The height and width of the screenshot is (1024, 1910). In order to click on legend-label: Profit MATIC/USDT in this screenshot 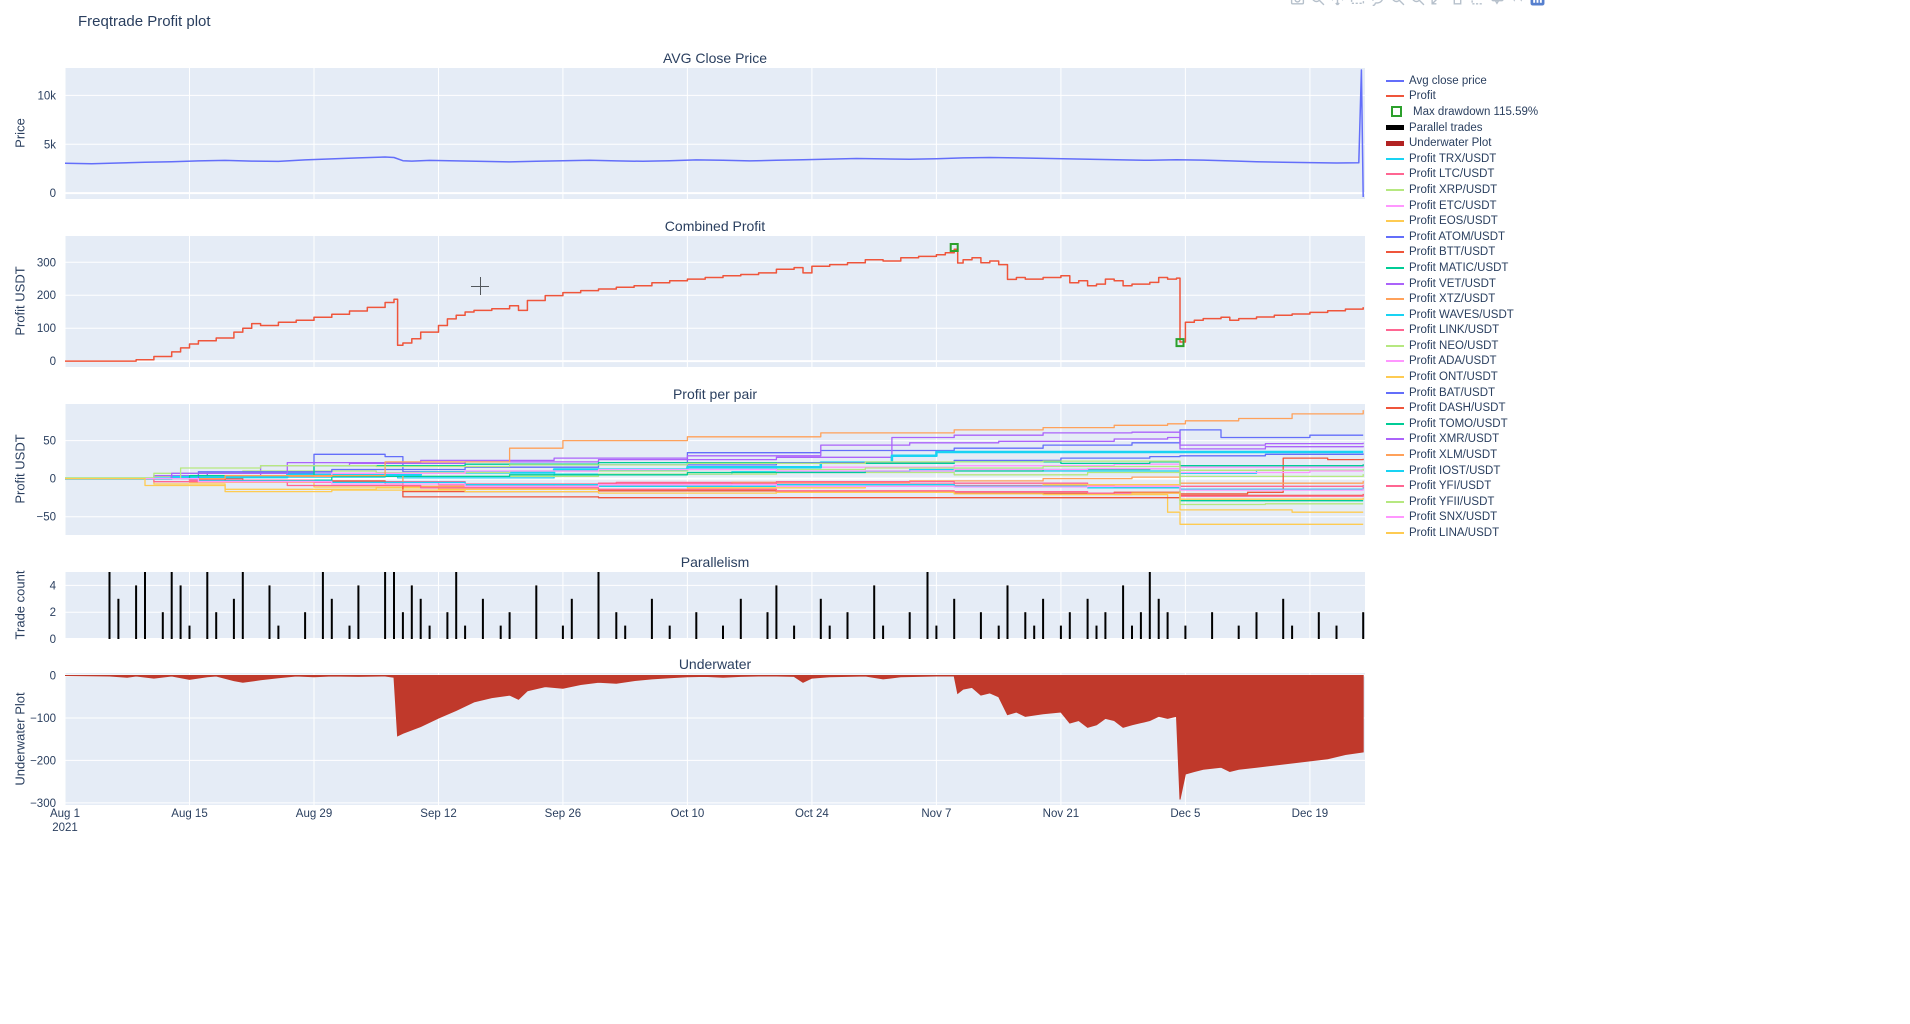, I will do `click(1459, 267)`.